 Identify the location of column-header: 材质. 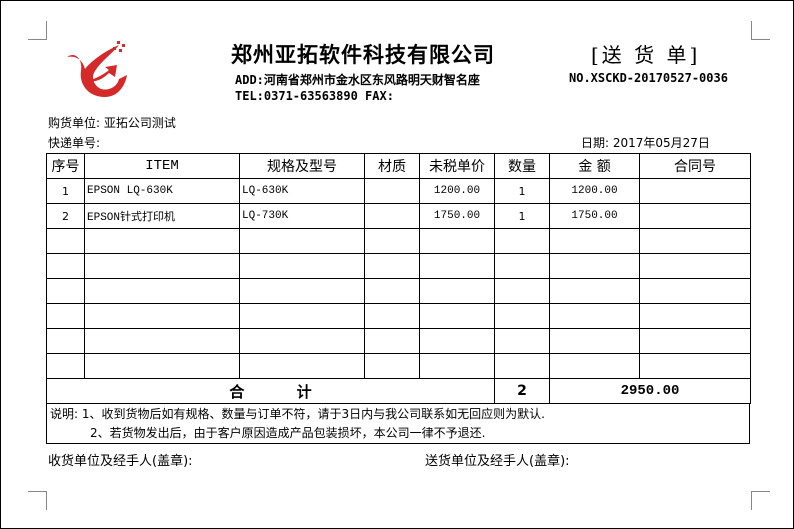
(392, 166).